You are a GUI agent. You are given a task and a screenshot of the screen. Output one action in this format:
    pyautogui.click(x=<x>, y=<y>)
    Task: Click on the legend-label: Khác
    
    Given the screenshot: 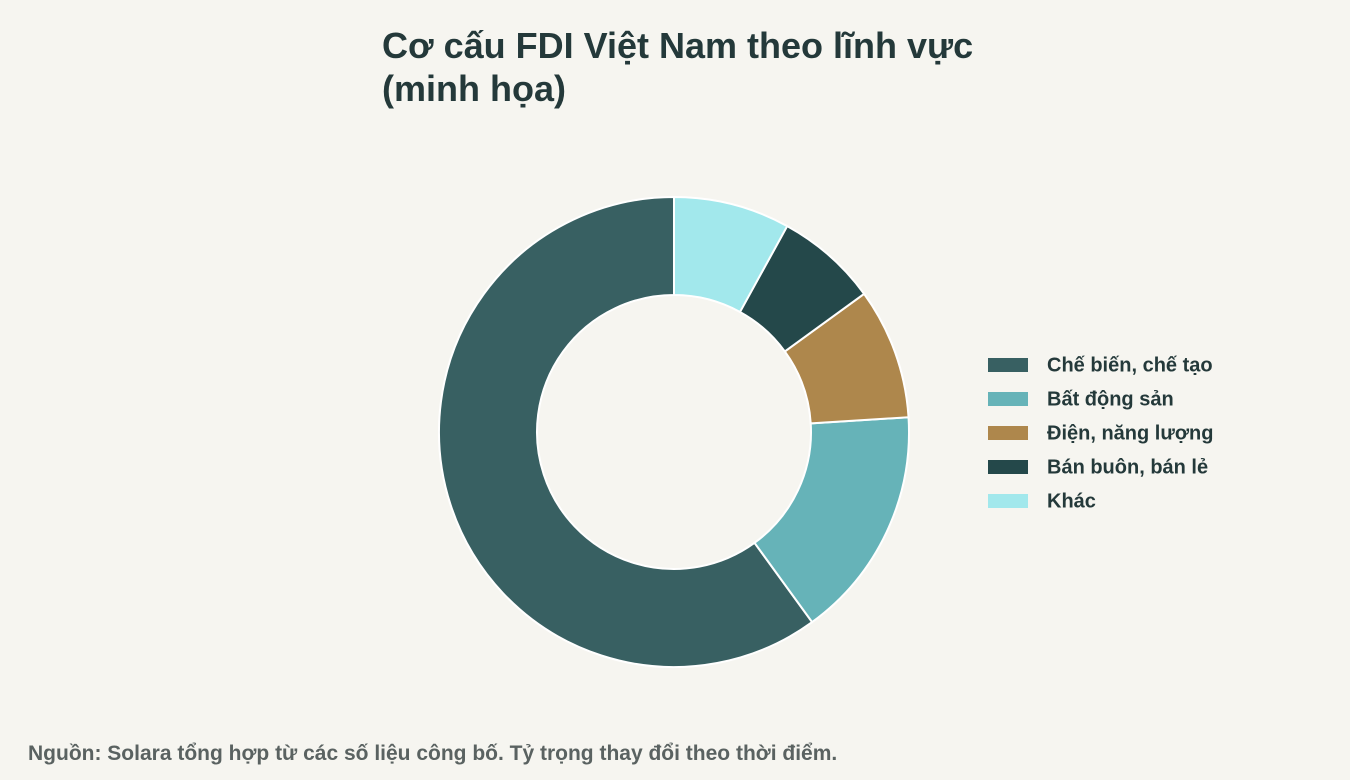 What is the action you would take?
    pyautogui.click(x=1071, y=501)
    